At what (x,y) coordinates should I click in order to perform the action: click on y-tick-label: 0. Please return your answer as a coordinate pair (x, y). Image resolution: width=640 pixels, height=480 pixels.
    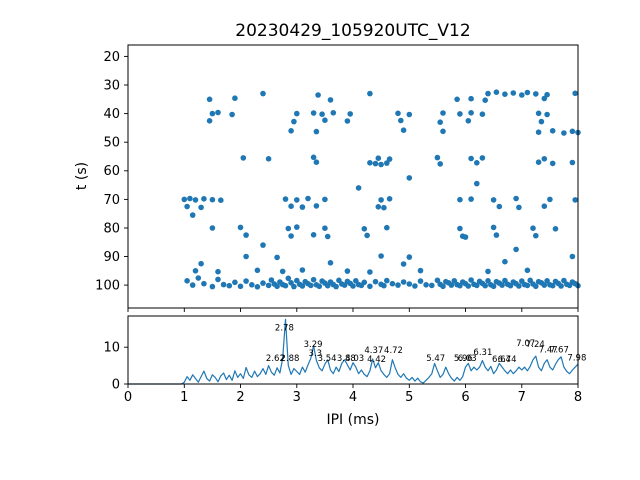
    Looking at the image, I should click on (116, 384).